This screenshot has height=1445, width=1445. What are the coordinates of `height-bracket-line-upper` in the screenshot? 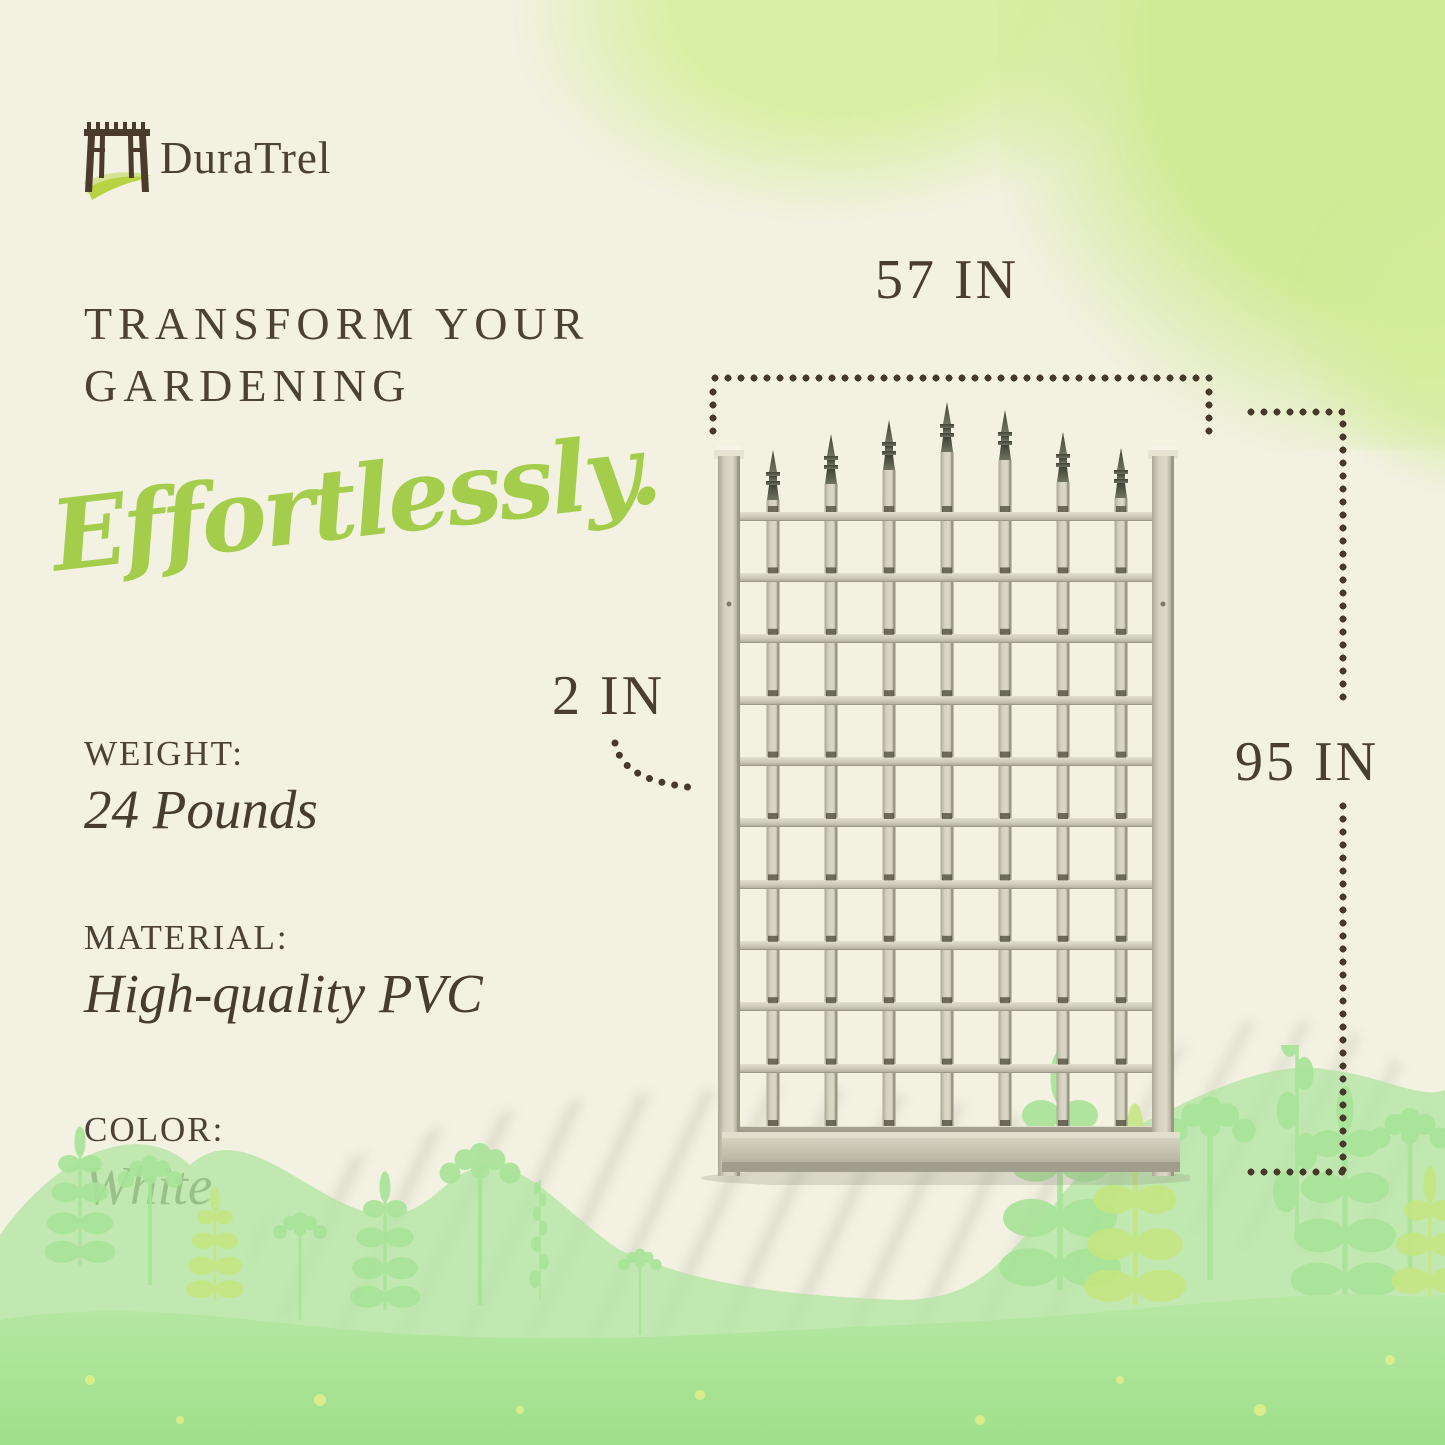 It's located at (1343, 561).